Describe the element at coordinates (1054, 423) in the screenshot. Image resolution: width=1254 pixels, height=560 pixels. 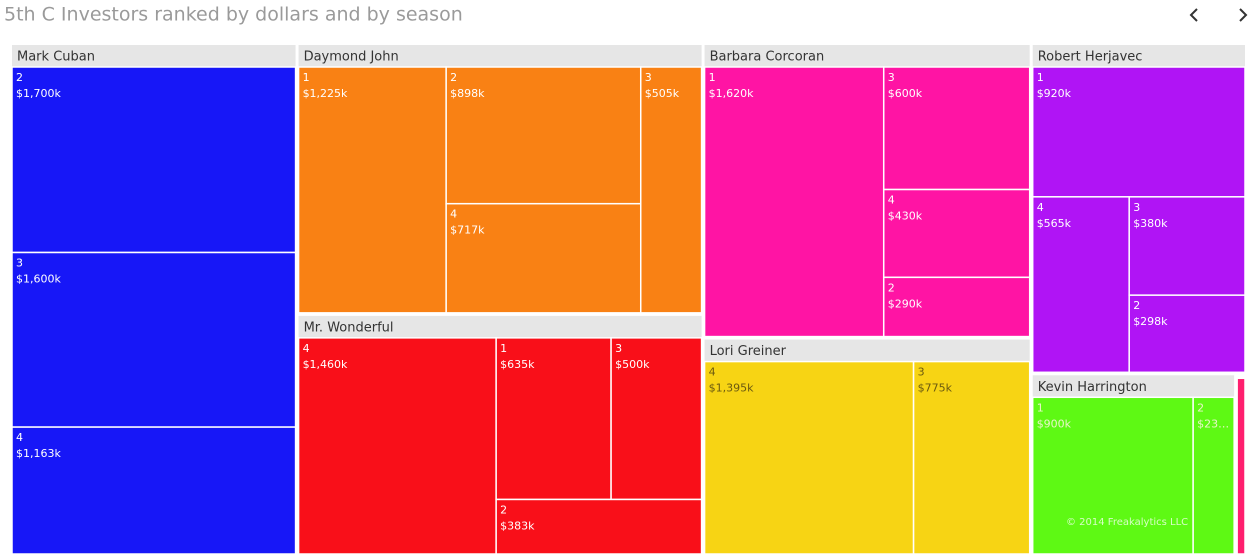
I see `cell-value: $900k` at that location.